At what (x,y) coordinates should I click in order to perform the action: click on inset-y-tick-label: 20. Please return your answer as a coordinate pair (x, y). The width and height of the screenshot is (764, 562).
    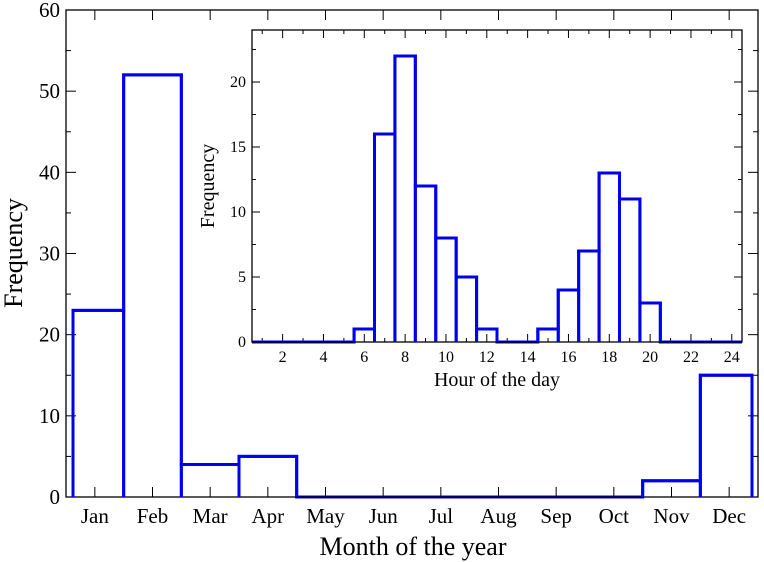
    Looking at the image, I should click on (238, 82).